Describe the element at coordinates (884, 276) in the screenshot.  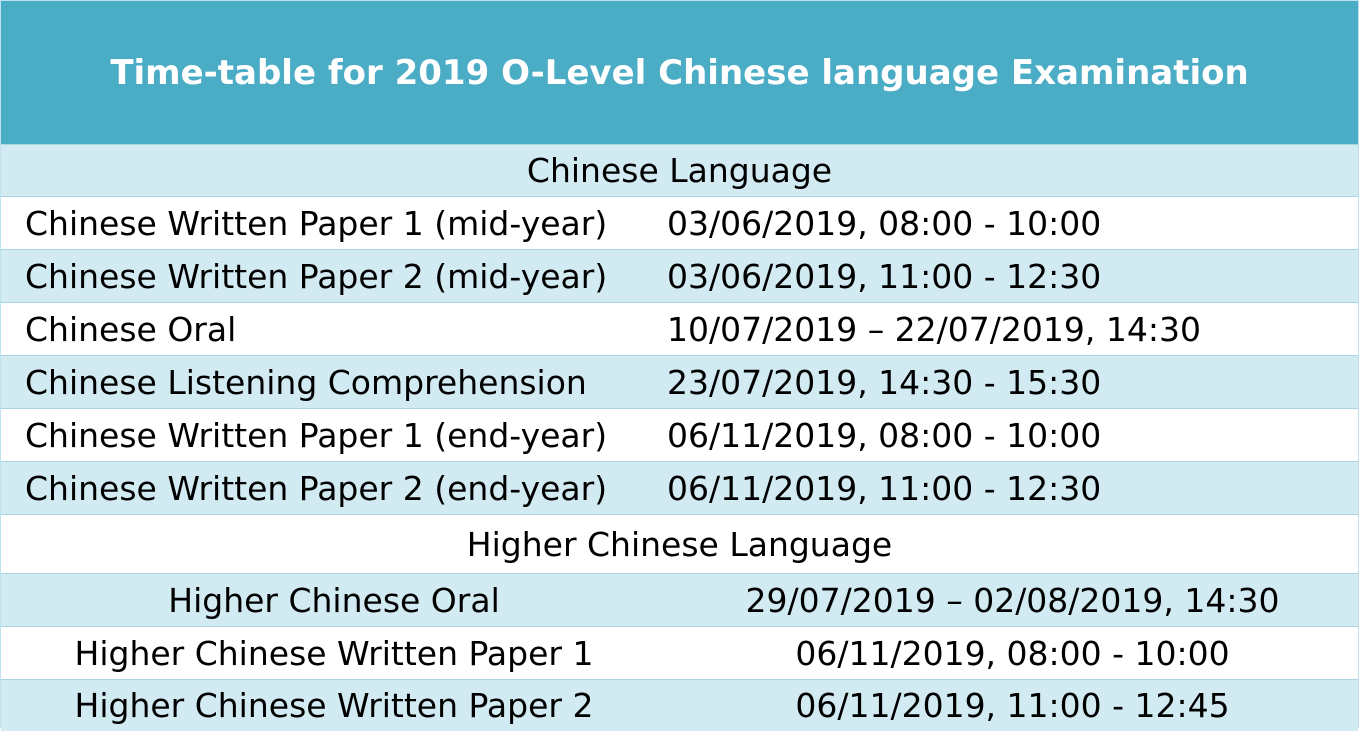
I see `schedule-cell: 03/06/2019, 11:00 - 12:30` at that location.